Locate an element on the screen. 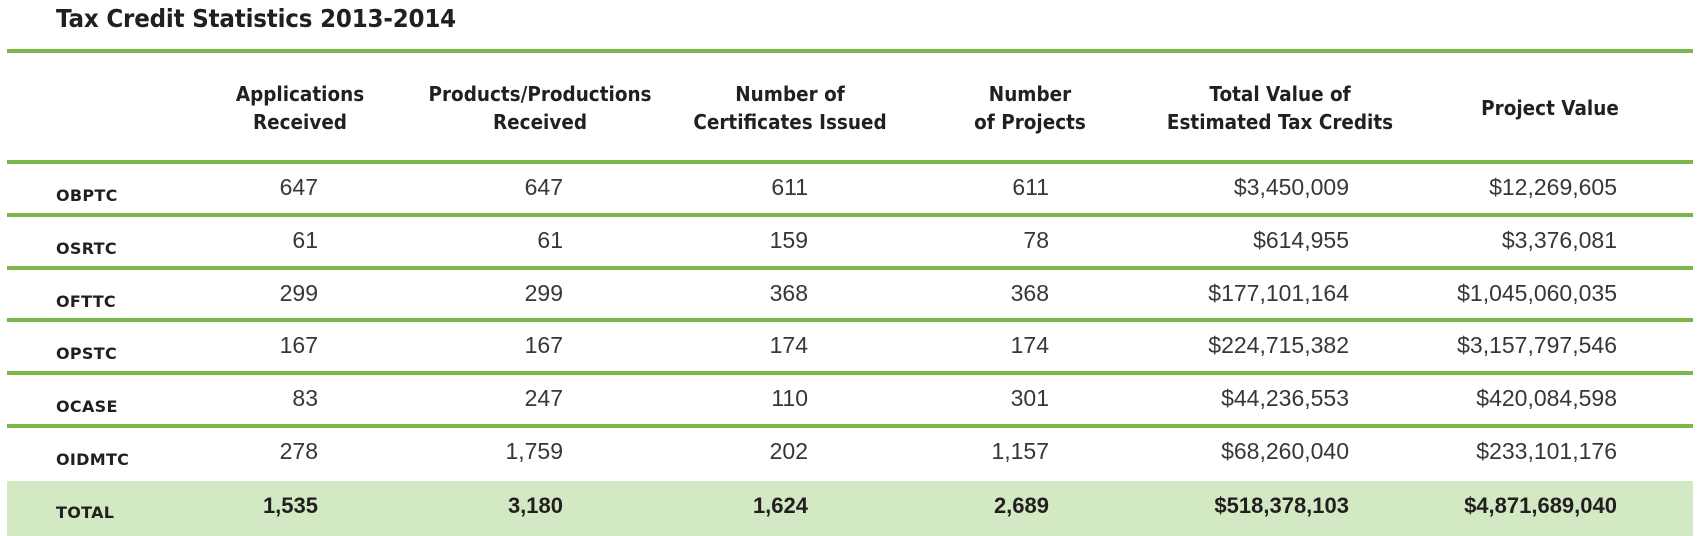 This screenshot has width=1700, height=536. cell-project-value: $3,376,081 is located at coordinates (1559, 240).